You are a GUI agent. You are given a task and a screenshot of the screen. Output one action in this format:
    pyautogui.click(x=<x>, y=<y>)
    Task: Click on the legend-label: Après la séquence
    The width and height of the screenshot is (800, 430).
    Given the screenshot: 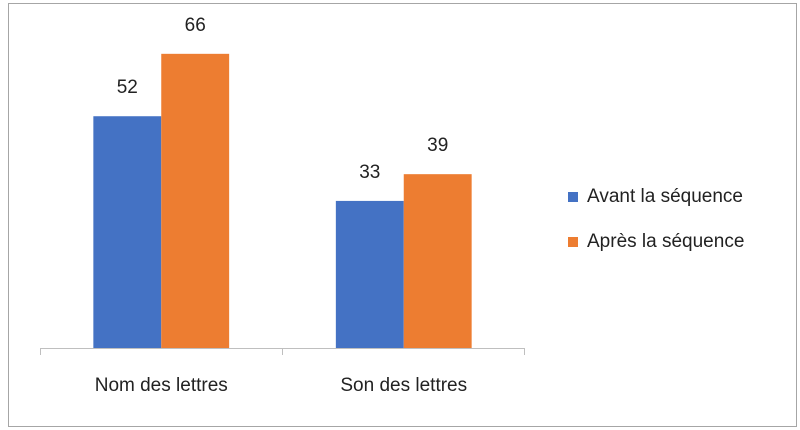 What is the action you would take?
    pyautogui.click(x=665, y=241)
    